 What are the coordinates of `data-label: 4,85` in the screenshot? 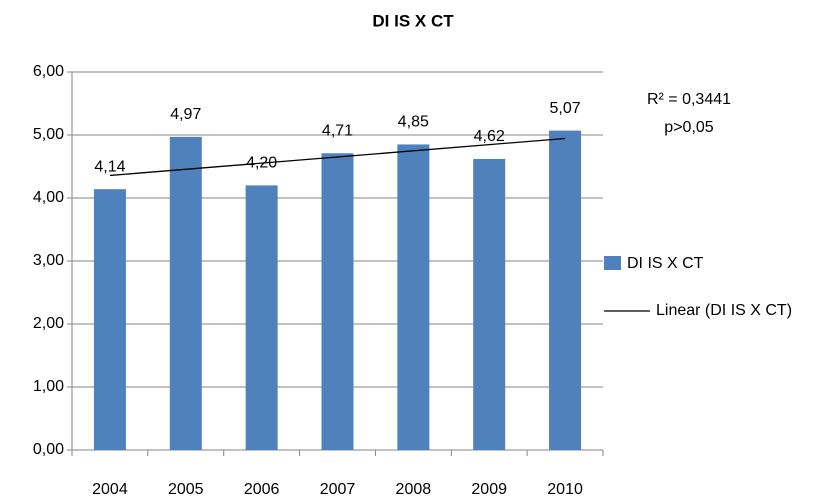 It's located at (413, 122).